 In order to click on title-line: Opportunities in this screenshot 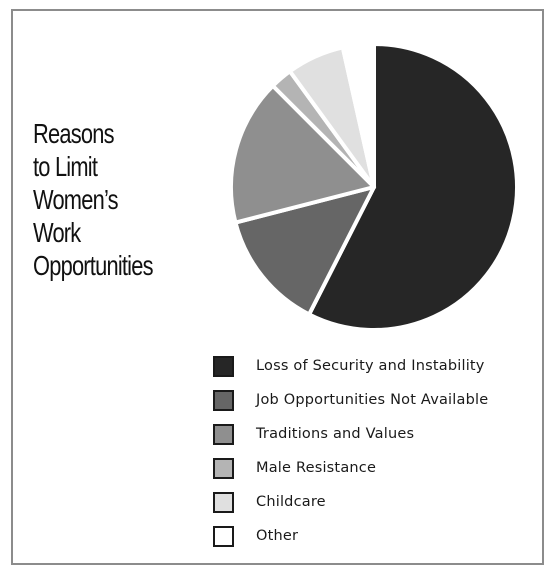, I will do `click(93, 265)`.